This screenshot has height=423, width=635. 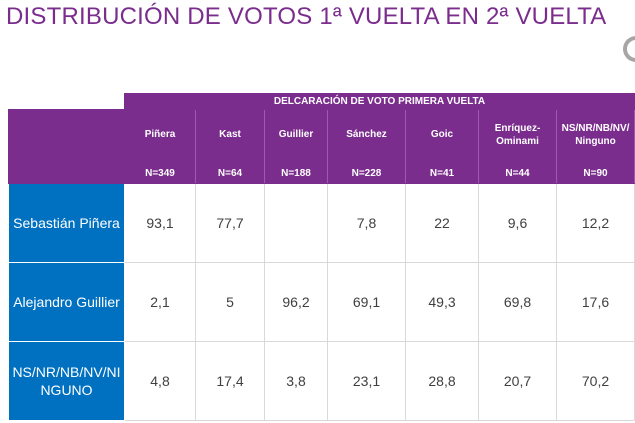 What do you see at coordinates (517, 135) in the screenshot?
I see `column-label: Enríquez-Ominami` at bounding box center [517, 135].